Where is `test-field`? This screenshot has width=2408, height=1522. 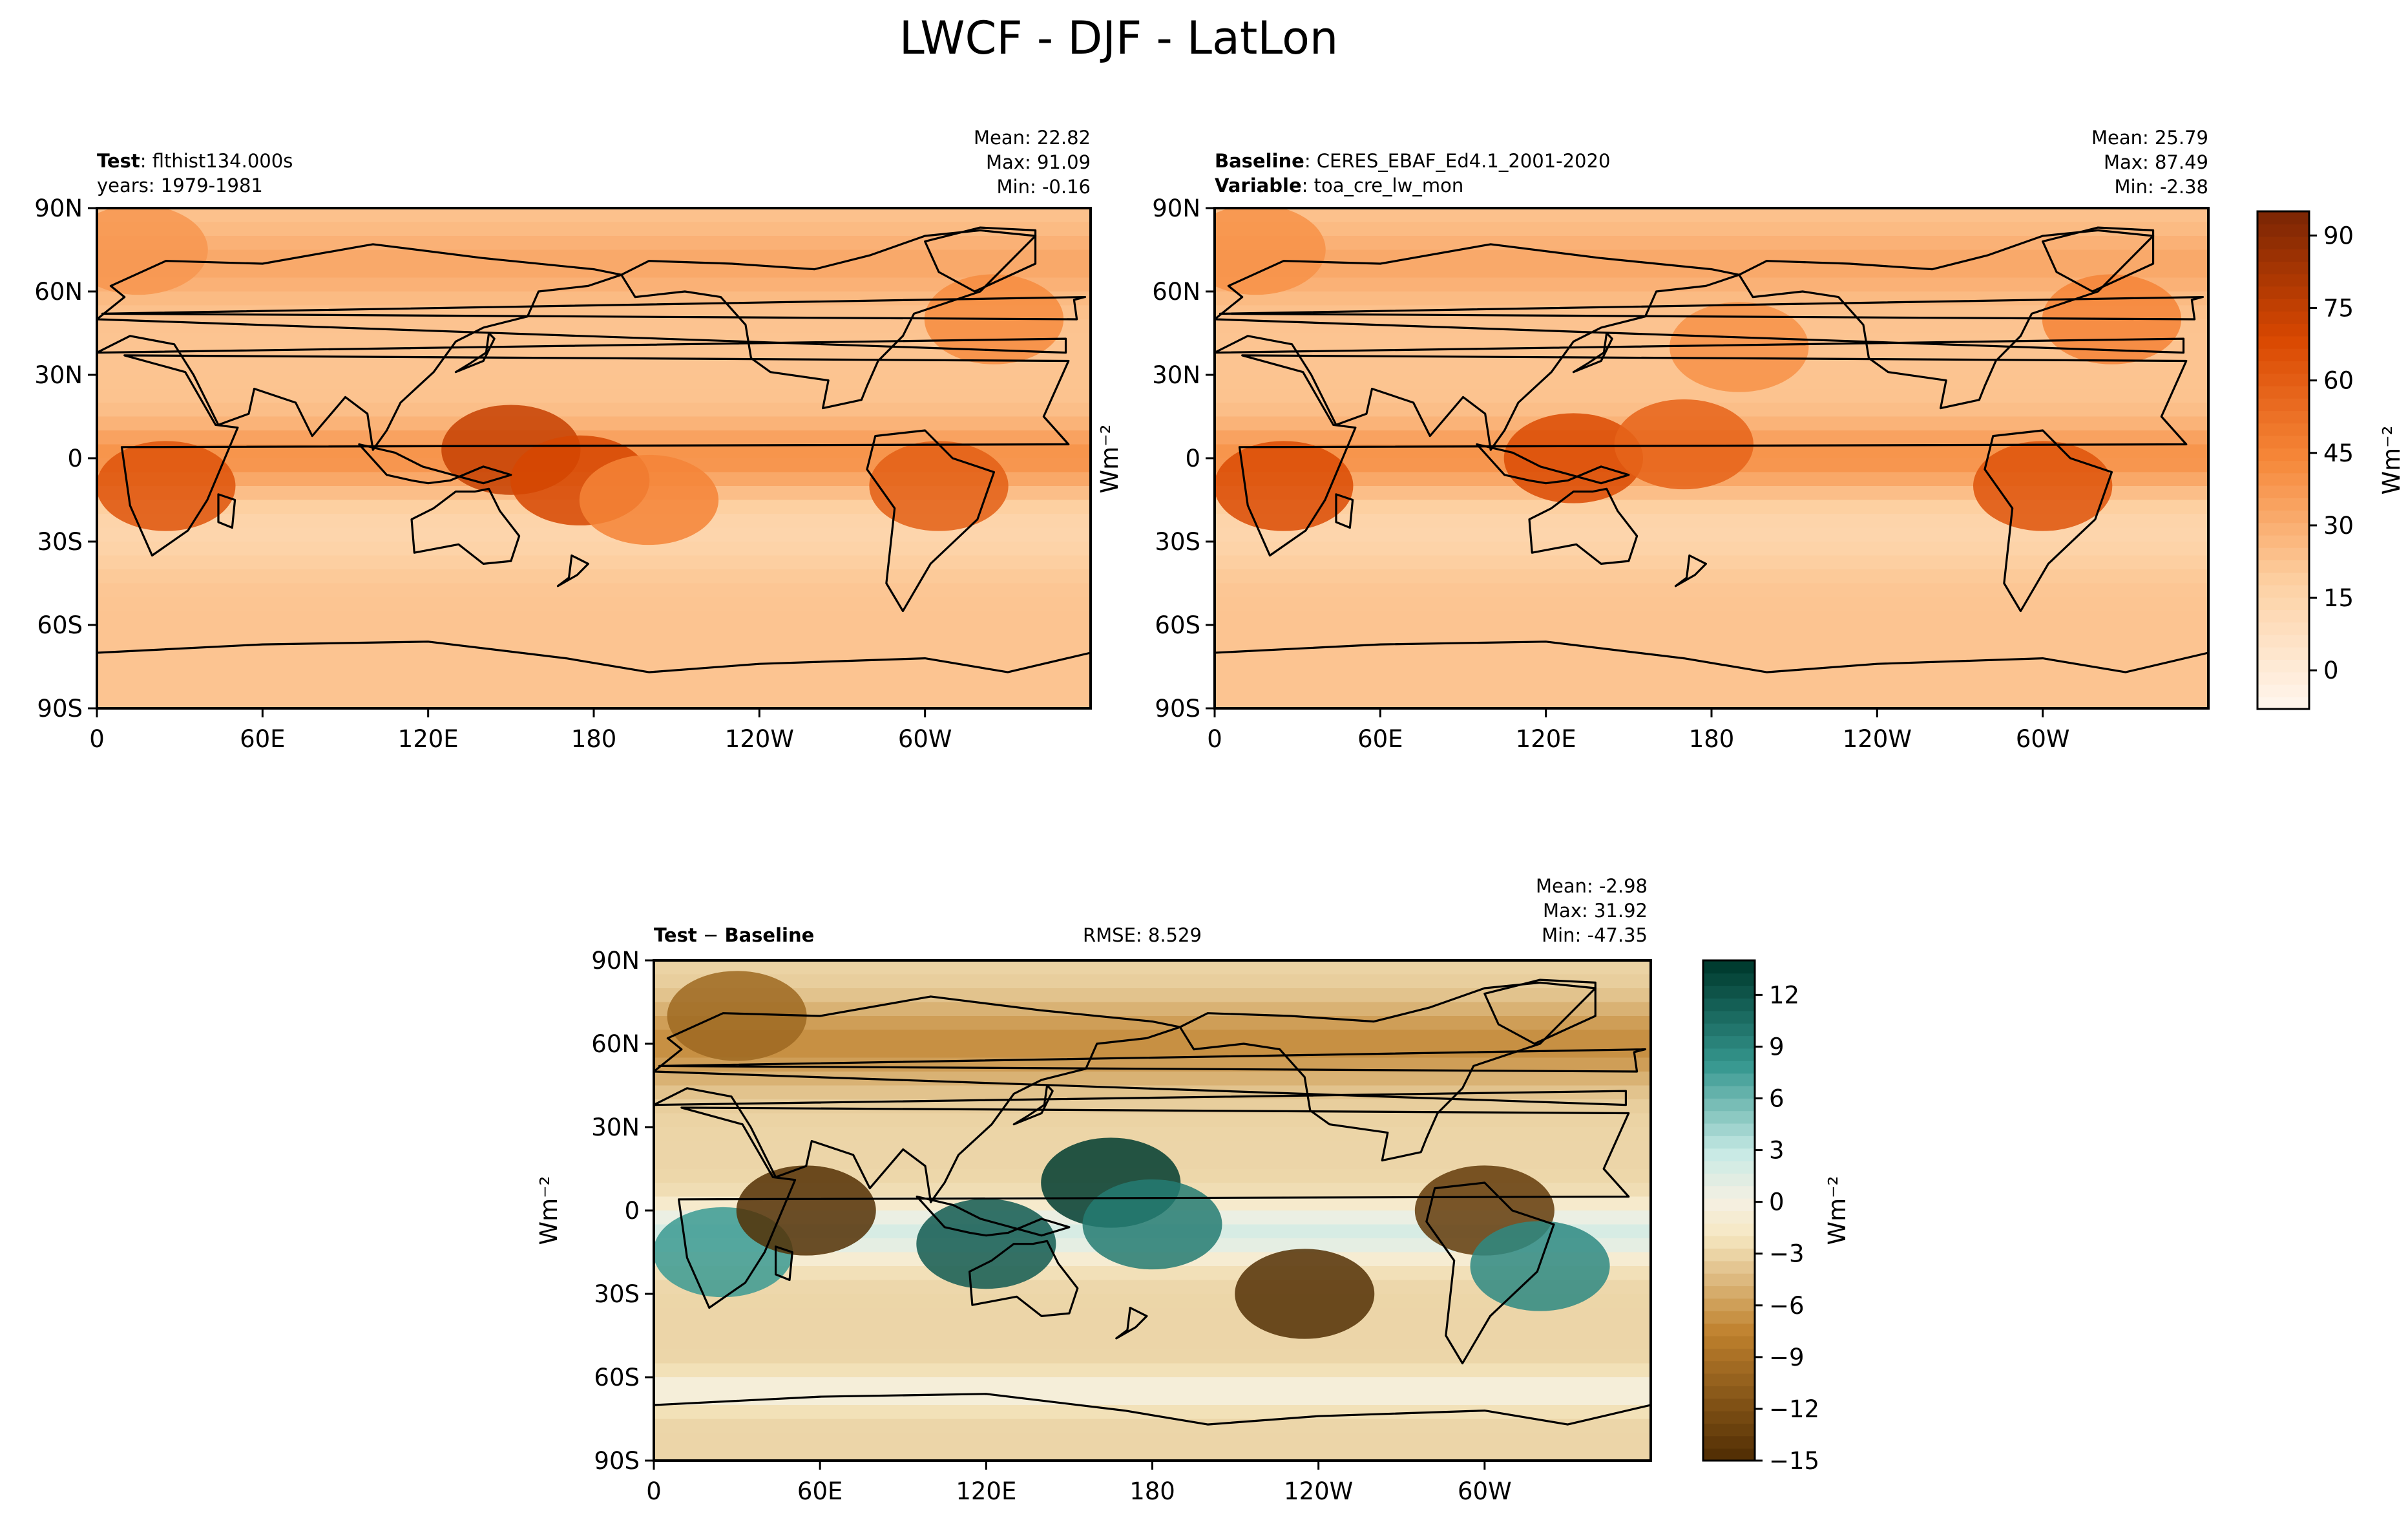 test-field is located at coordinates (594, 458).